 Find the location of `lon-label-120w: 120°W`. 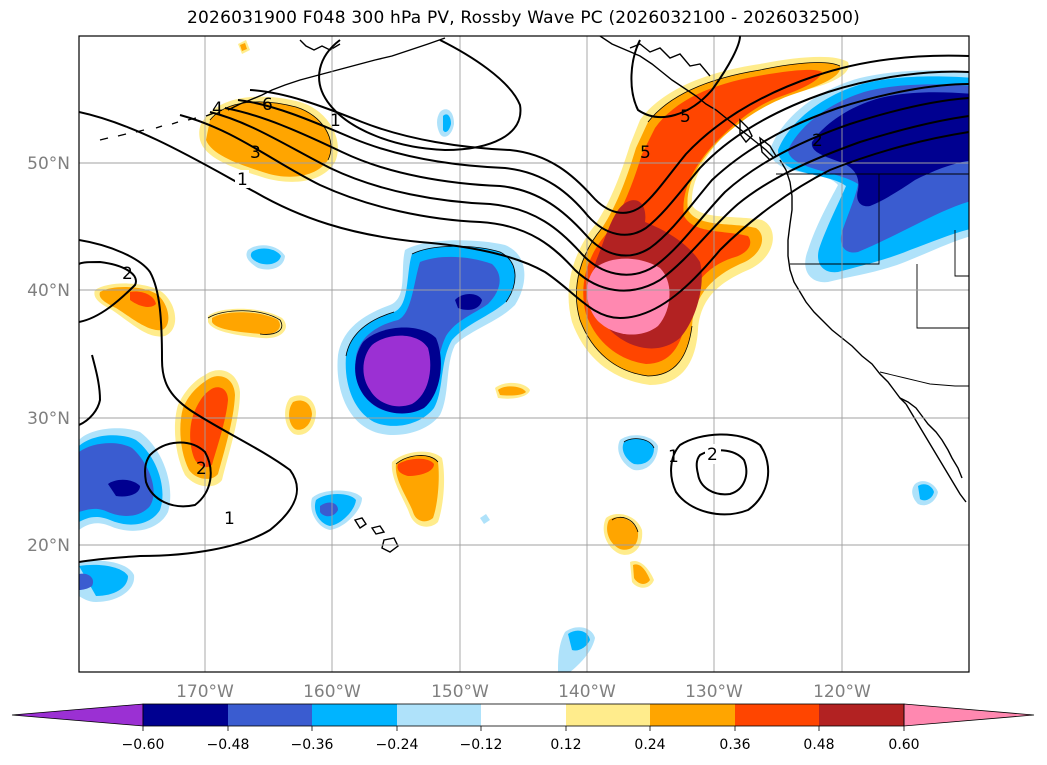

lon-label-120w: 120°W is located at coordinates (842, 692).